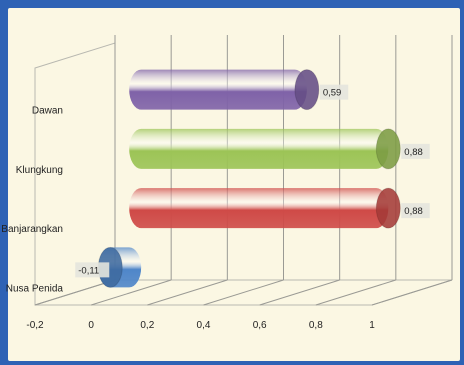  Describe the element at coordinates (35, 325) in the screenshot. I see `x-tick-label: -0,2` at that location.